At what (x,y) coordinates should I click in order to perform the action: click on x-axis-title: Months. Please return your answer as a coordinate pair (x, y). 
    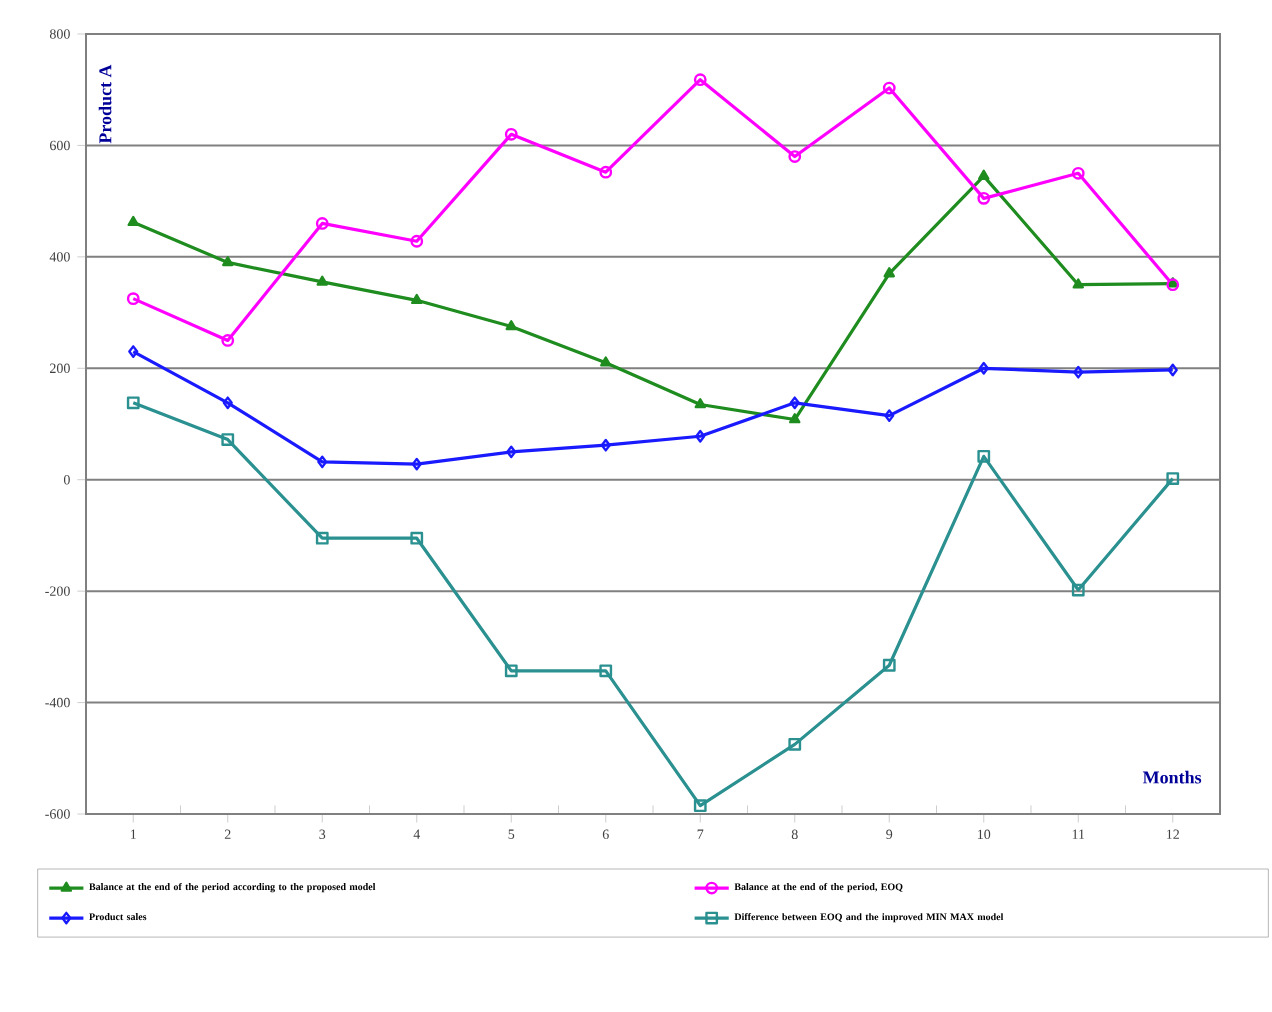
    Looking at the image, I should click on (1172, 777).